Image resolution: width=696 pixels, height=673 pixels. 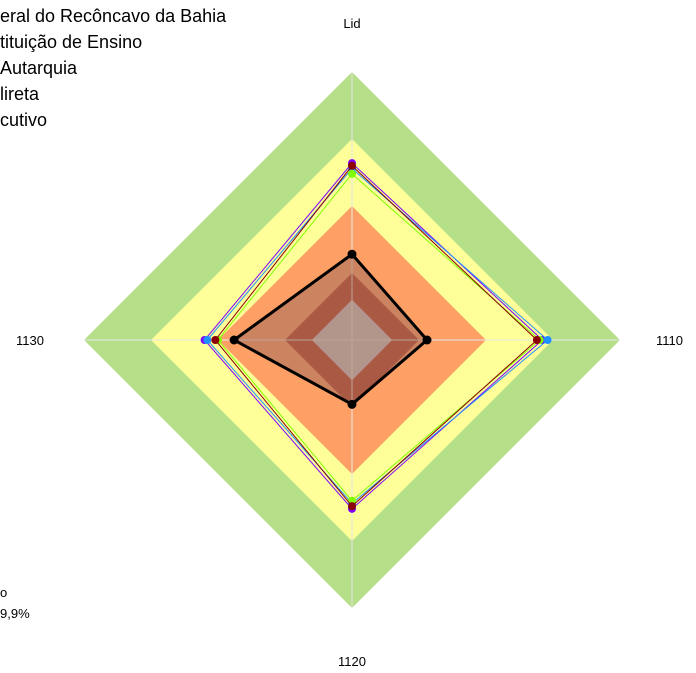 I want to click on axis-label-2: 1120, so click(x=352, y=661).